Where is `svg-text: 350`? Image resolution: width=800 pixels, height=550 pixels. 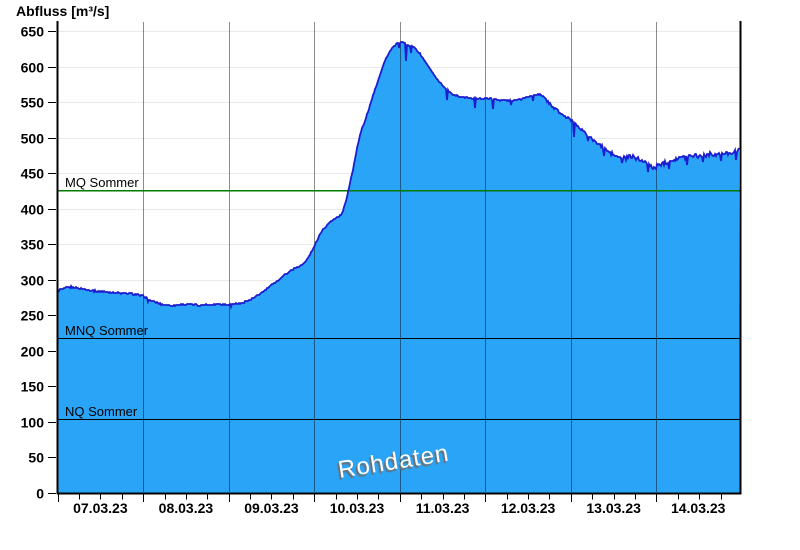
svg-text: 350 is located at coordinates (33, 245).